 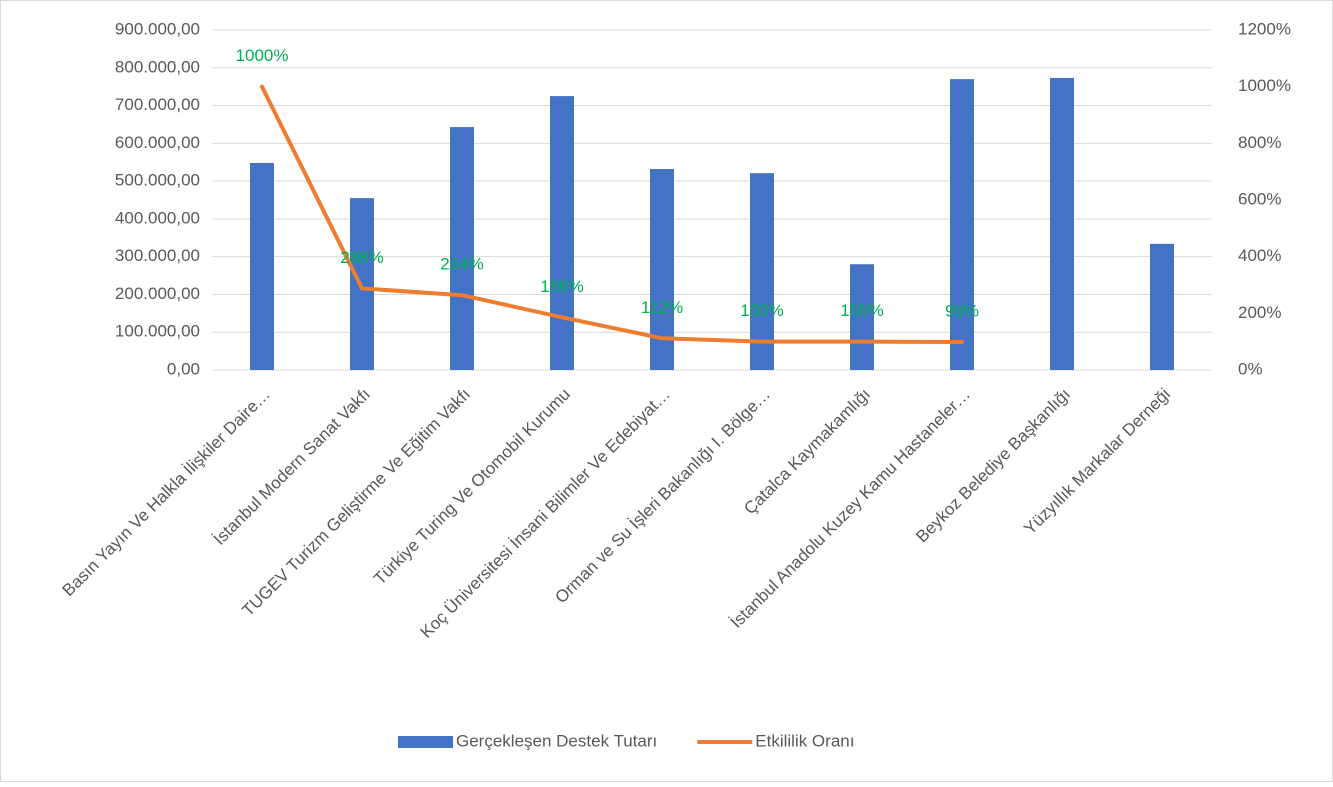 What do you see at coordinates (1250, 368) in the screenshot?
I see `y2-tick-label: 0%` at bounding box center [1250, 368].